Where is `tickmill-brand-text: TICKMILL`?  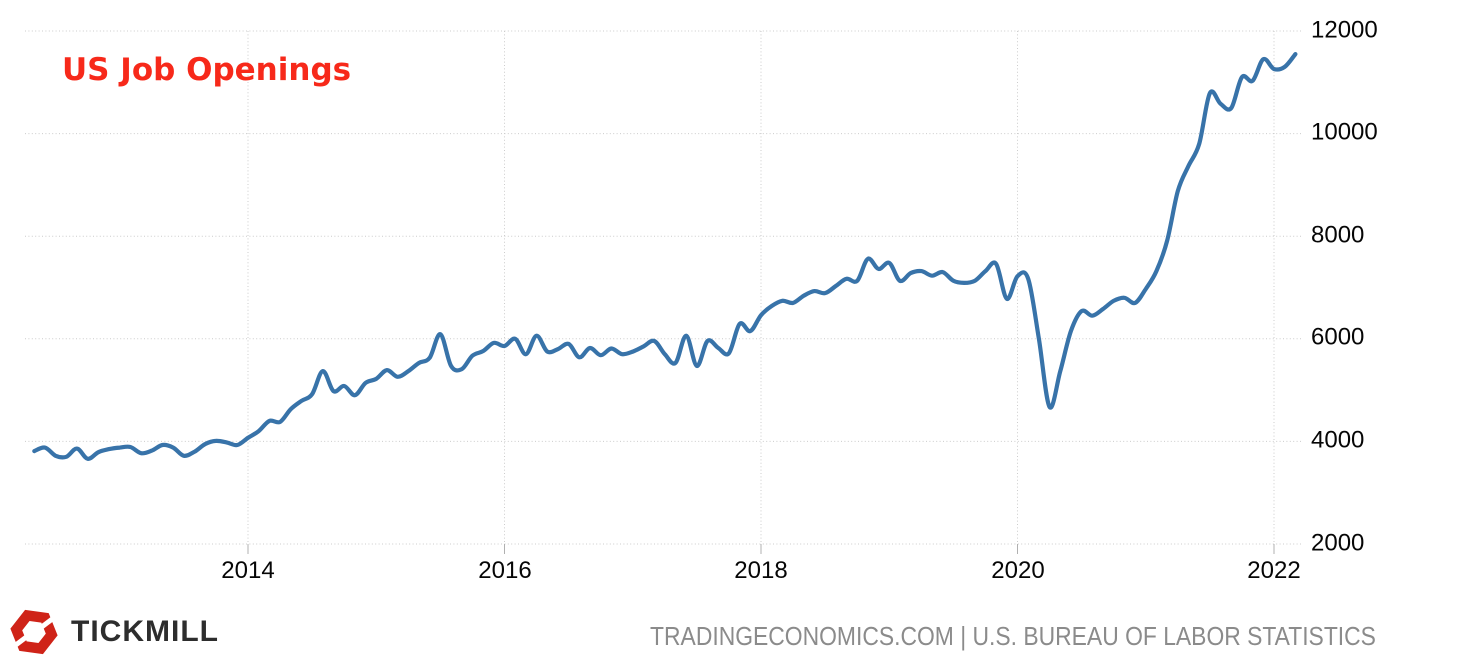
tickmill-brand-text: TICKMILL is located at coordinates (145, 631).